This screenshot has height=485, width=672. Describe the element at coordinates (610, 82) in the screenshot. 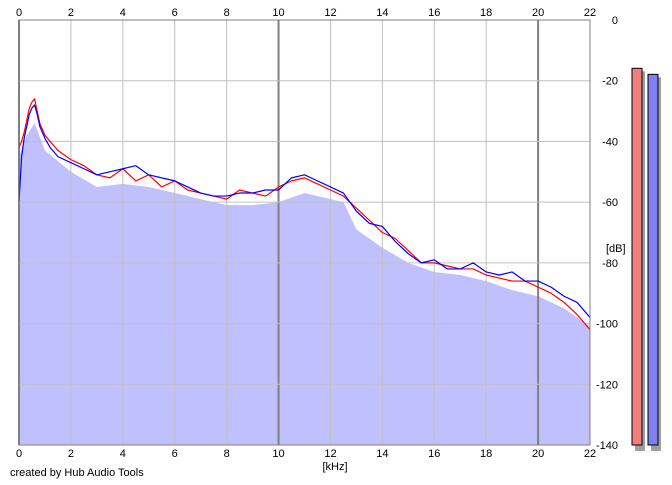

I see `y-tick-label: -20` at that location.